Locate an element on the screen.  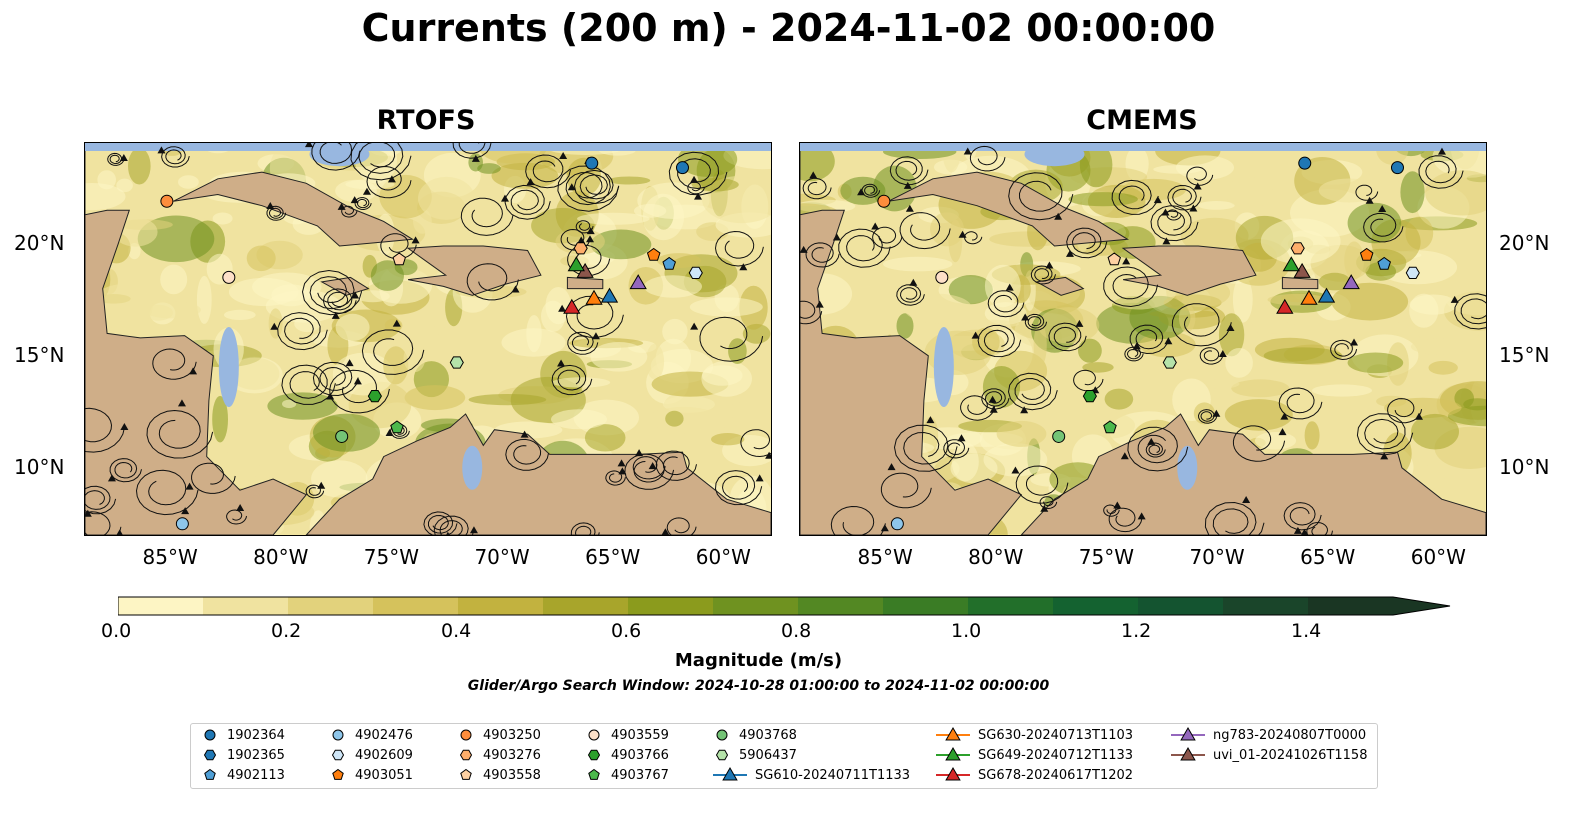
legend-item: SG630-20240713T1103 is located at coordinates (1034, 735).